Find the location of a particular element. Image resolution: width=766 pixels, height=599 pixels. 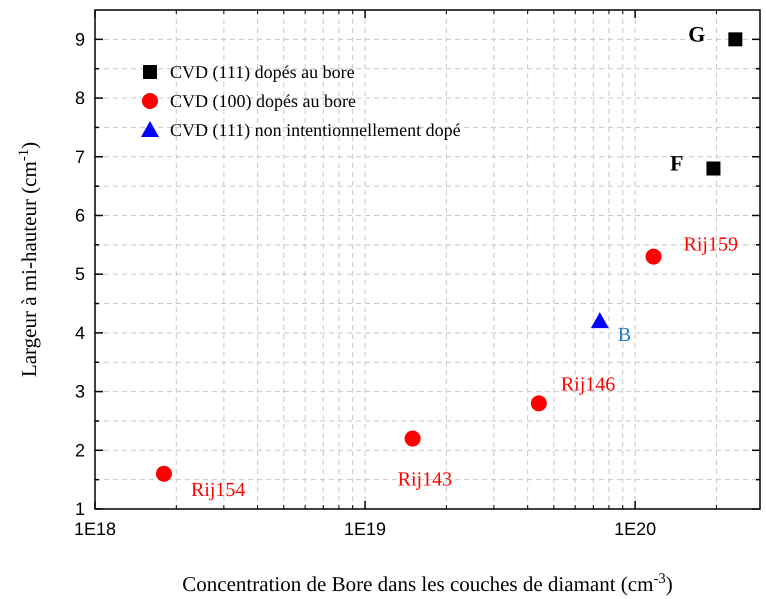

y-tick-label: 1 is located at coordinates (79, 509).